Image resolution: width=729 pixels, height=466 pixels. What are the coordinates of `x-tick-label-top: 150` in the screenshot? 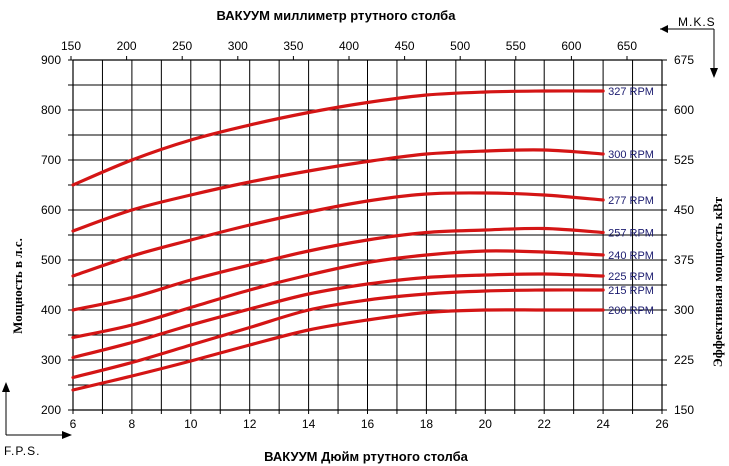 It's located at (71, 46).